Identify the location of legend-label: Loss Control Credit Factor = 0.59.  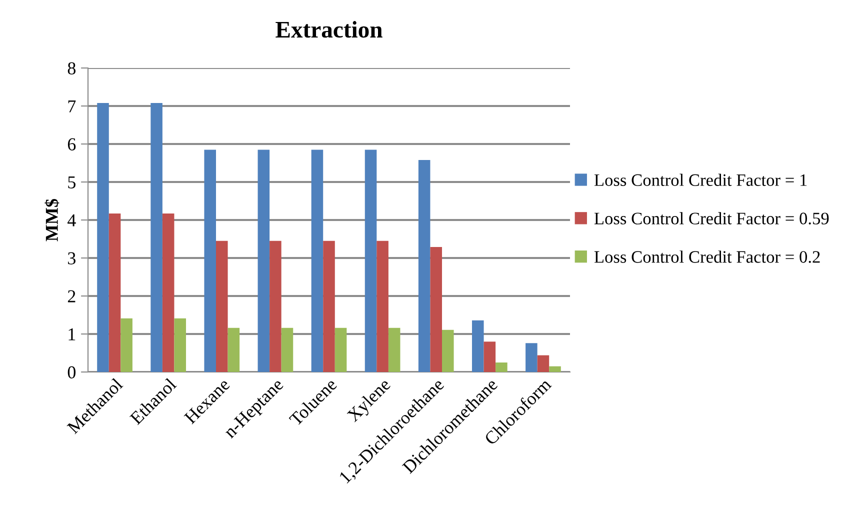
(711, 218).